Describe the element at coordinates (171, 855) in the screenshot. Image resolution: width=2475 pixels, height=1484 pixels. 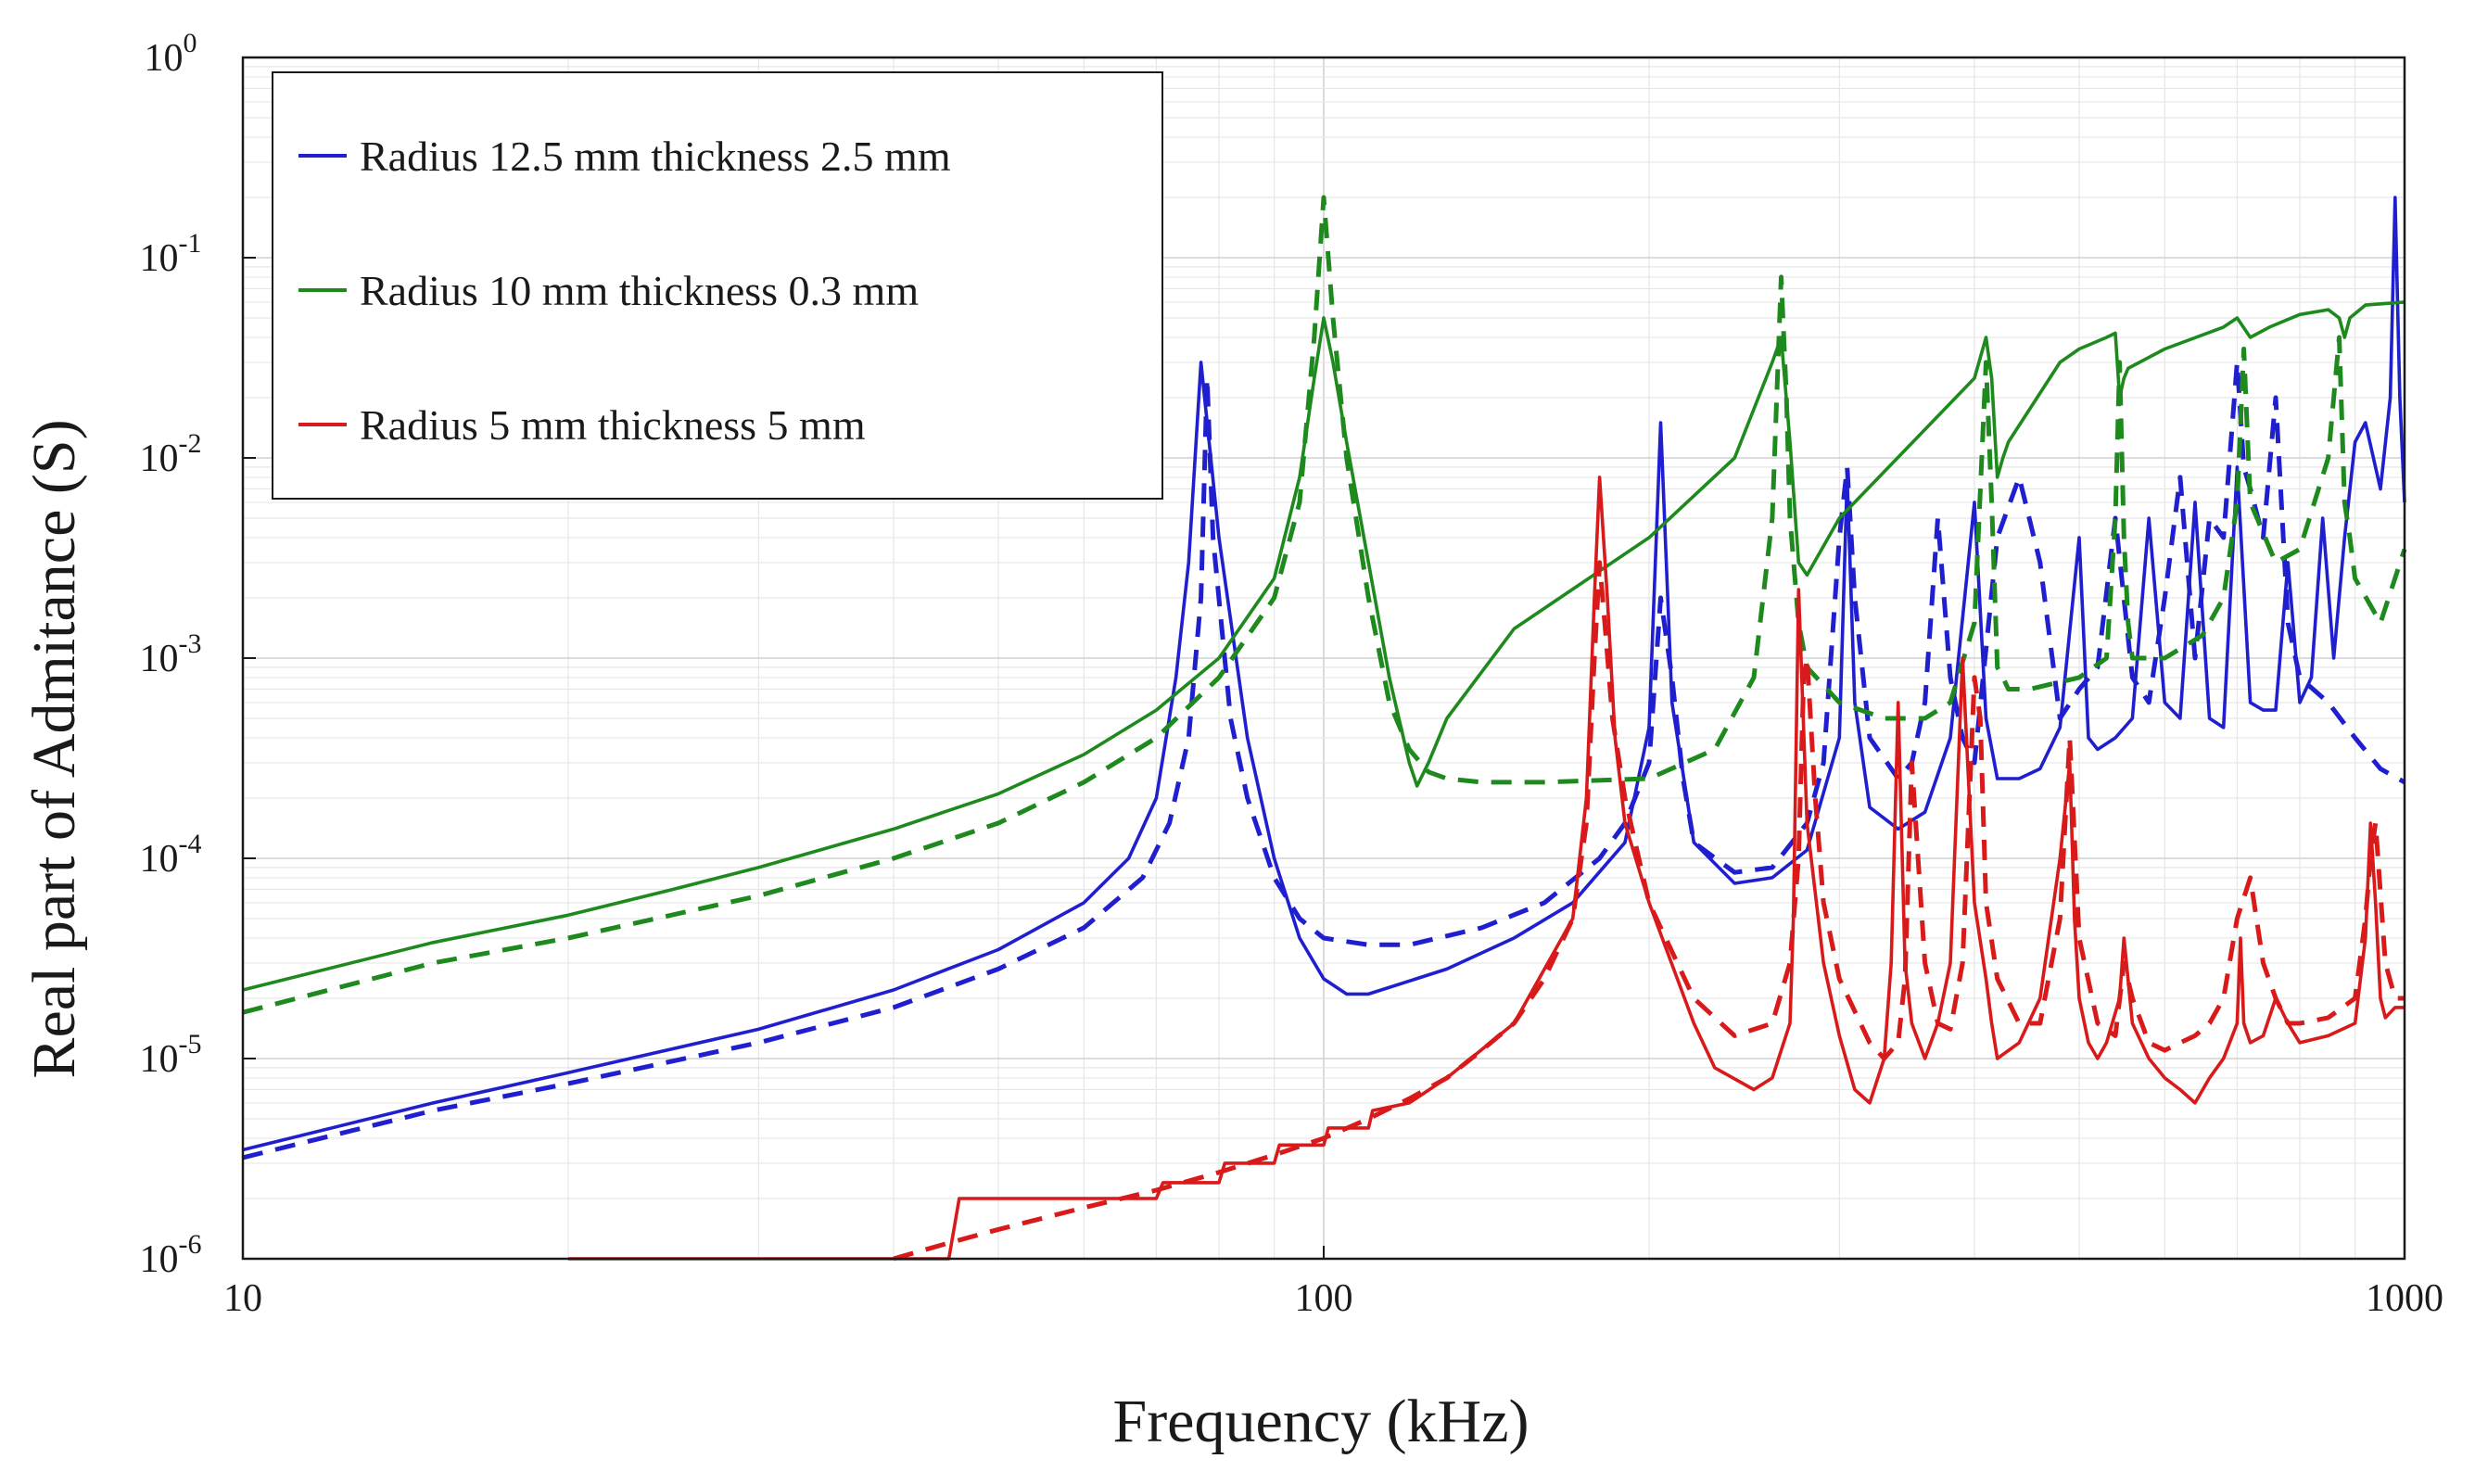
I see `y-tick-label: 10⁻⁴` at that location.